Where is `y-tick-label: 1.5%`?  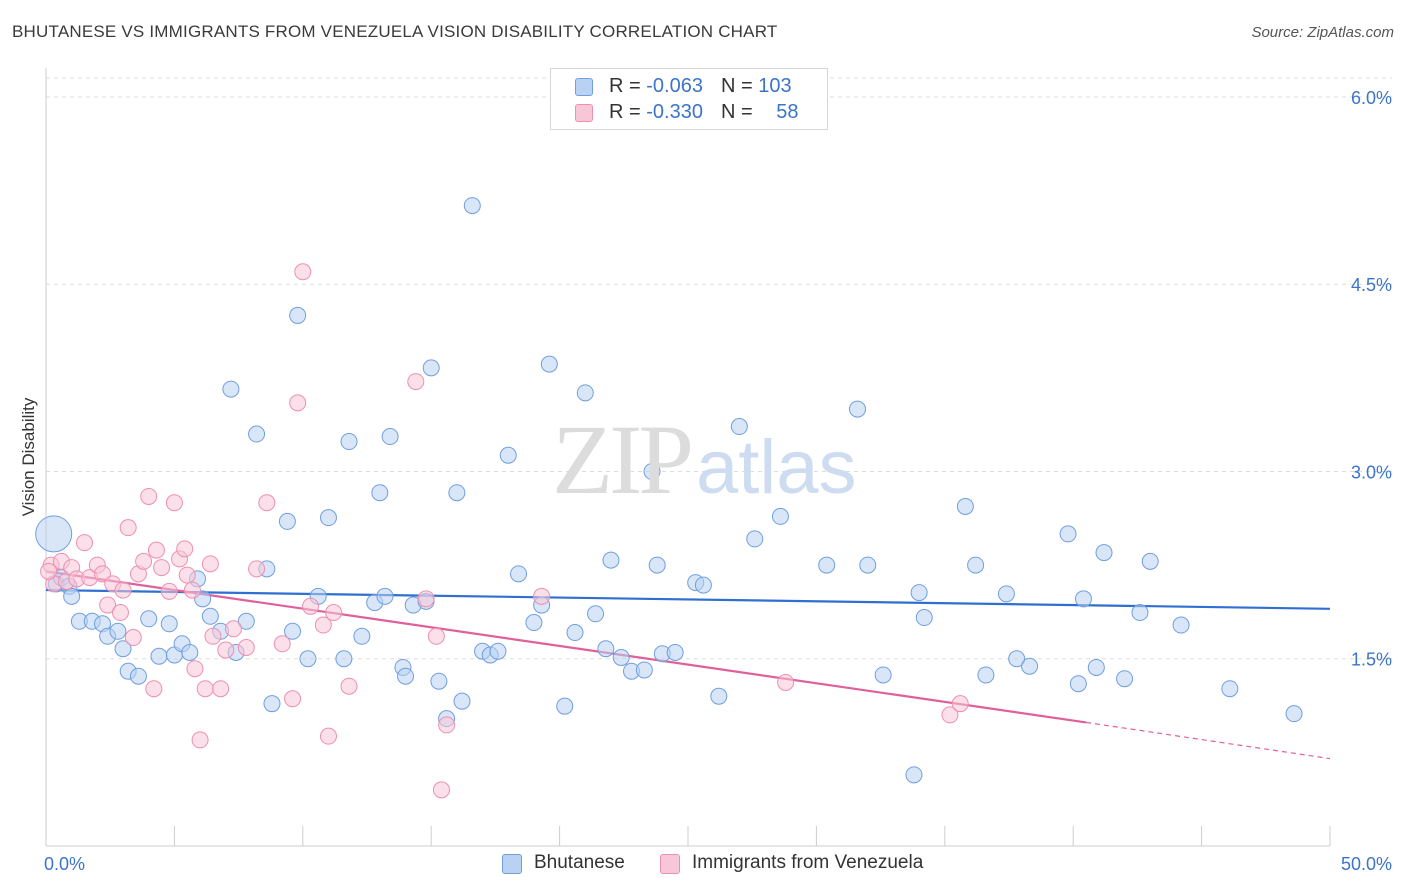 y-tick-label: 1.5% is located at coordinates (1371, 660).